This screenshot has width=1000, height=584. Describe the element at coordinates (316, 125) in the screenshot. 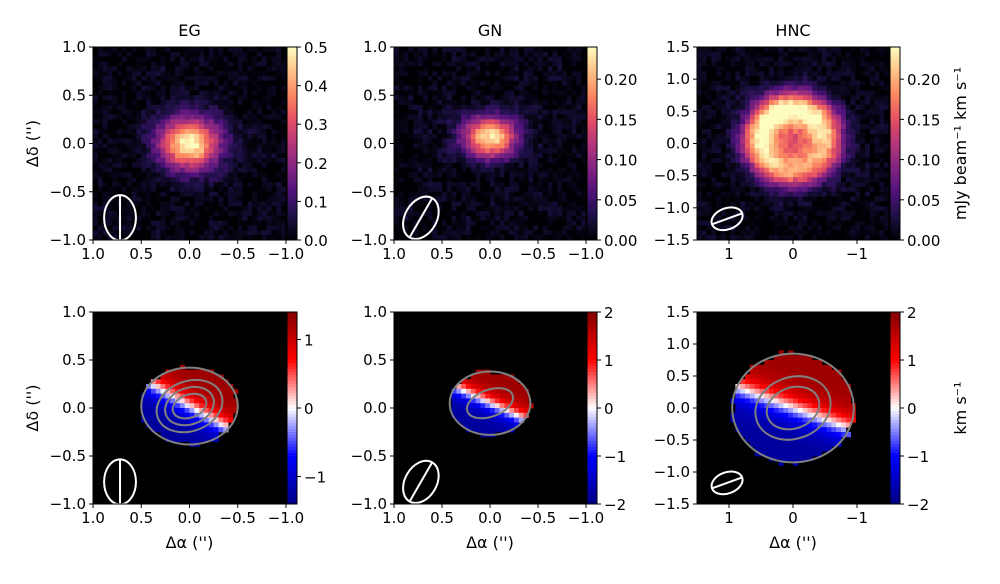

I see `colorbar-tick-label: 0.3` at that location.